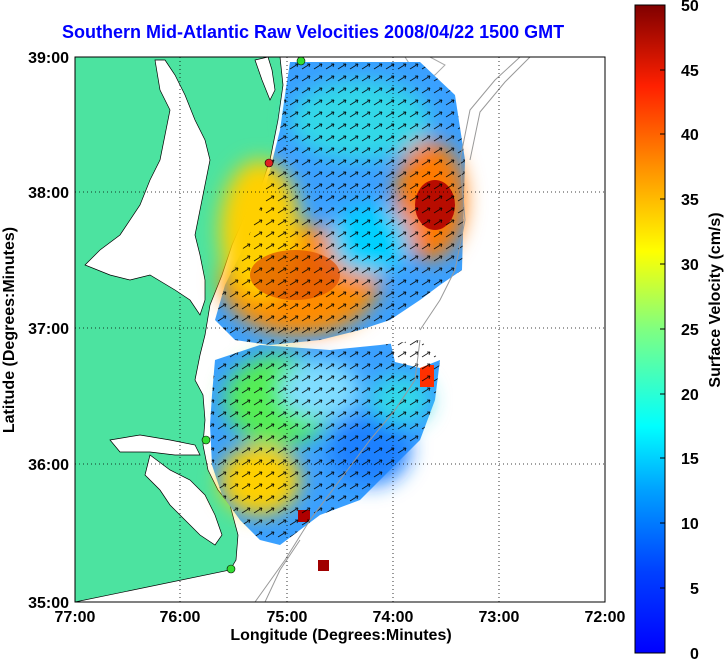  I want to click on x-axis-label: Longitude (Degrees:Minutes), so click(340, 635).